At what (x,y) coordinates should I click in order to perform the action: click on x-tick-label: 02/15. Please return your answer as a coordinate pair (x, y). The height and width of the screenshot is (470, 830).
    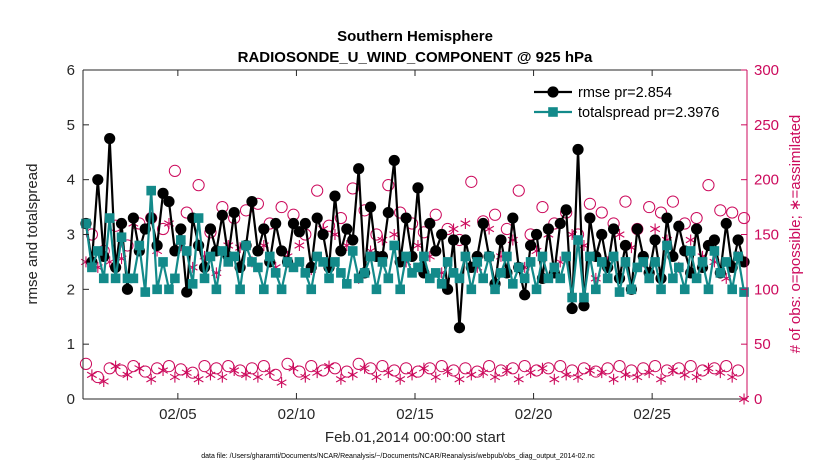
    Looking at the image, I should click on (415, 414).